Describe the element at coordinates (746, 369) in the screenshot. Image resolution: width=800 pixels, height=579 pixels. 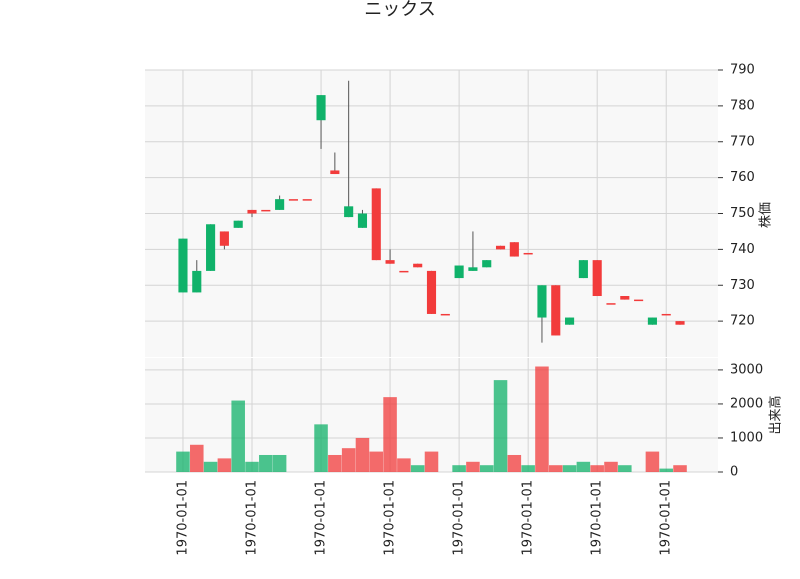
I see `y-tick-label: 3000` at that location.